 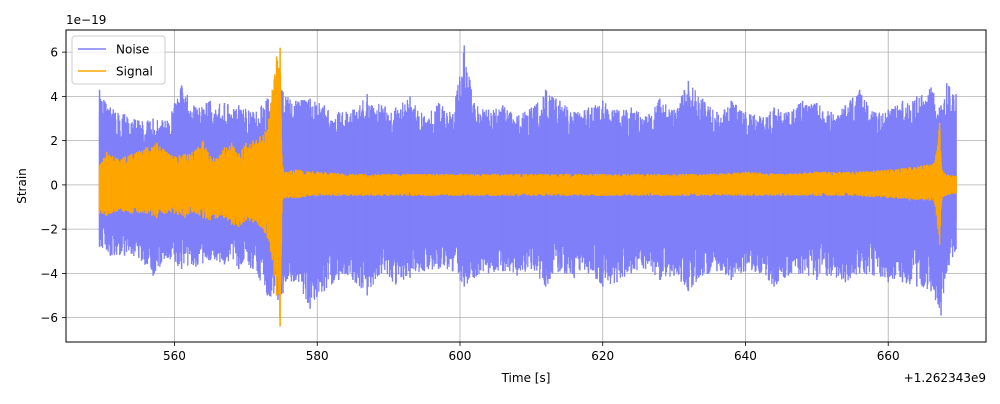 I want to click on legend-box, so click(x=118, y=60).